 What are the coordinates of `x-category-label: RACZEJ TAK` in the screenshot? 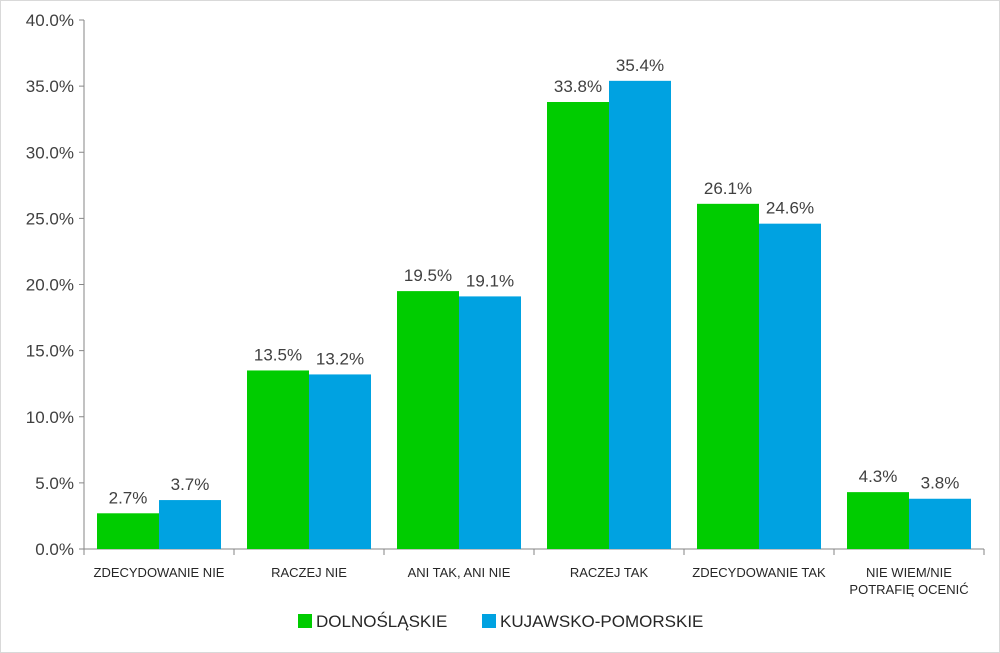 It's located at (609, 572).